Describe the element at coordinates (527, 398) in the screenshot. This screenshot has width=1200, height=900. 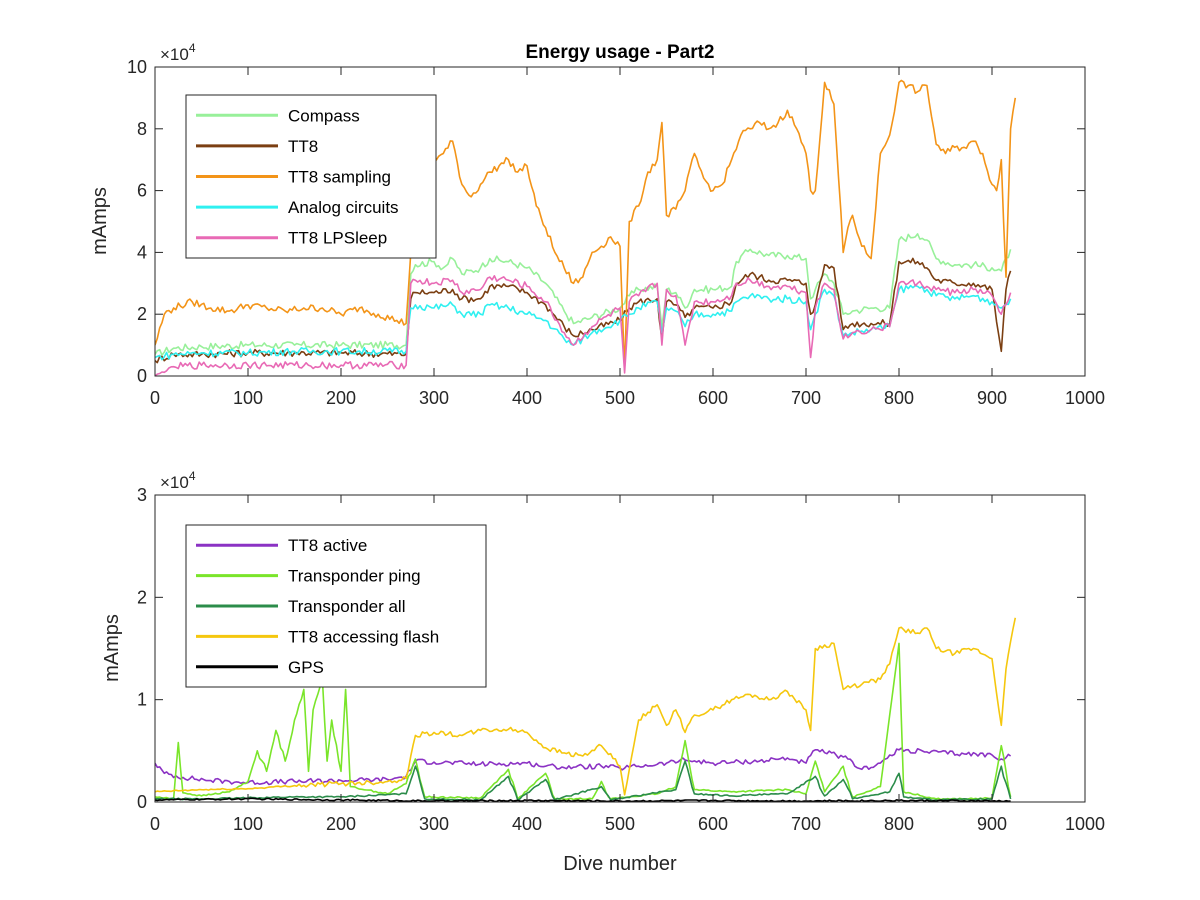
I see `x-tick-label-top: 400` at that location.